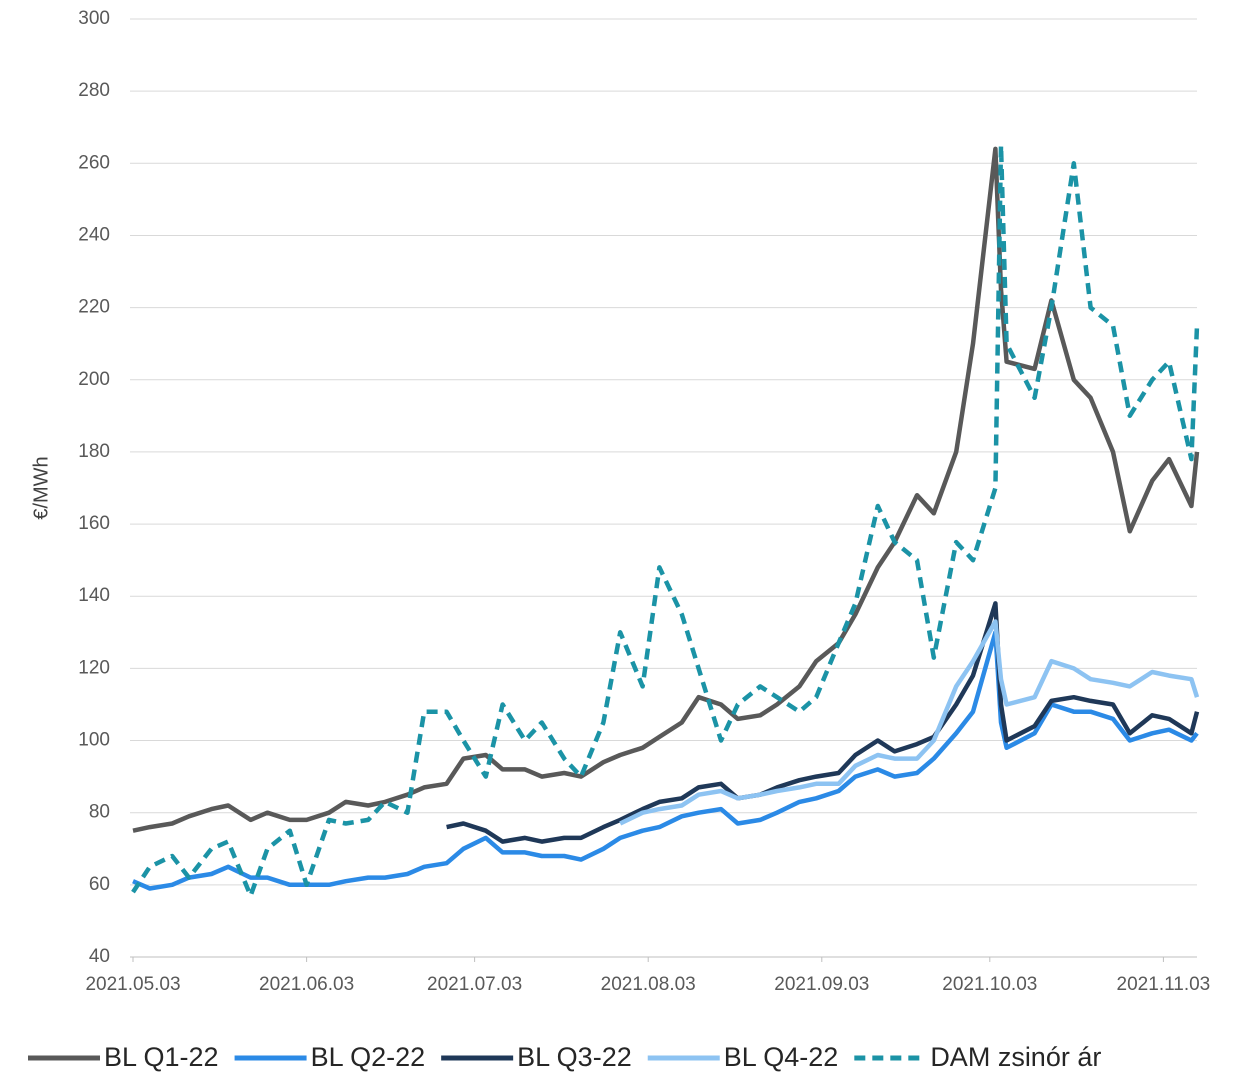 The height and width of the screenshot is (1076, 1234). I want to click on x-tick-label: 2021.05.03, so click(132, 984).